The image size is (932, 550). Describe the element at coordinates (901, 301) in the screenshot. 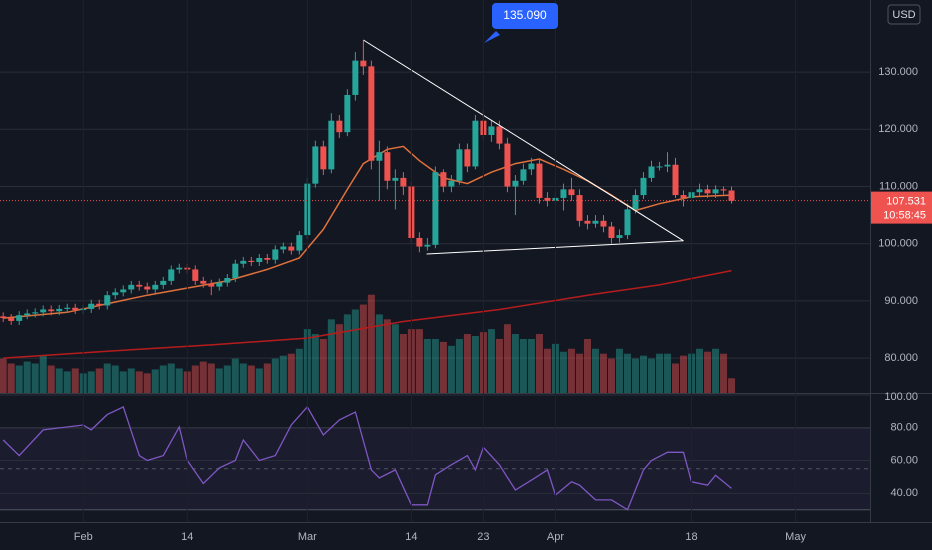

I see `y-tick-label: 90.000` at that location.